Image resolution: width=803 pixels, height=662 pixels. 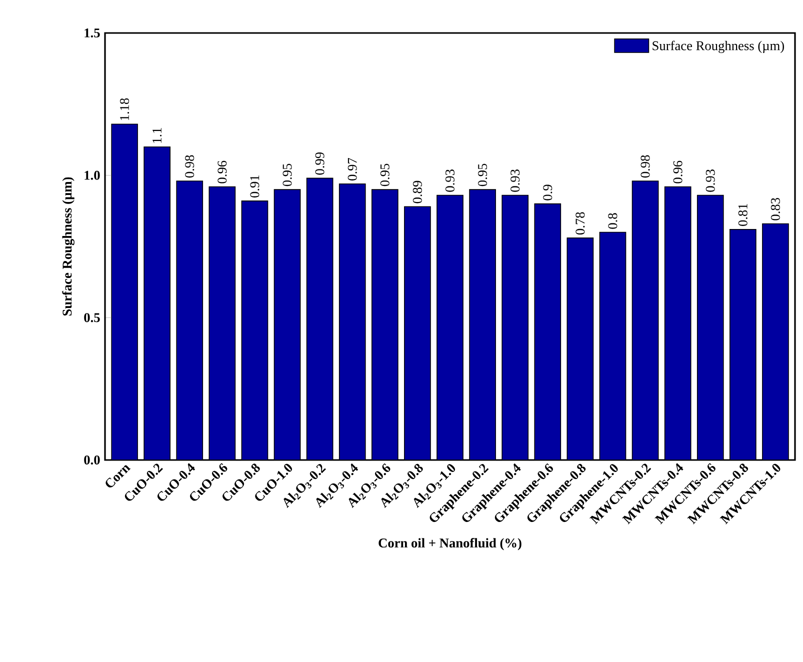 What do you see at coordinates (352, 169) in the screenshot?
I see `data-label: 0.97` at bounding box center [352, 169].